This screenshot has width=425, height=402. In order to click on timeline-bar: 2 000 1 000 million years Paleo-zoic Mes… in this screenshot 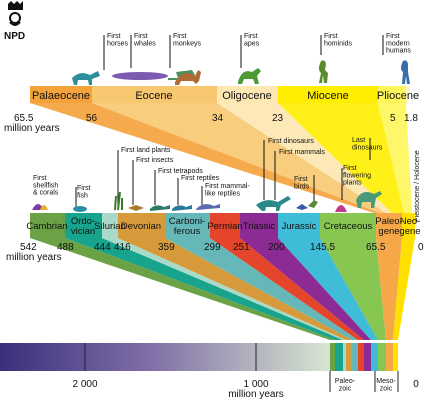, I will do `click(209, 371)`.